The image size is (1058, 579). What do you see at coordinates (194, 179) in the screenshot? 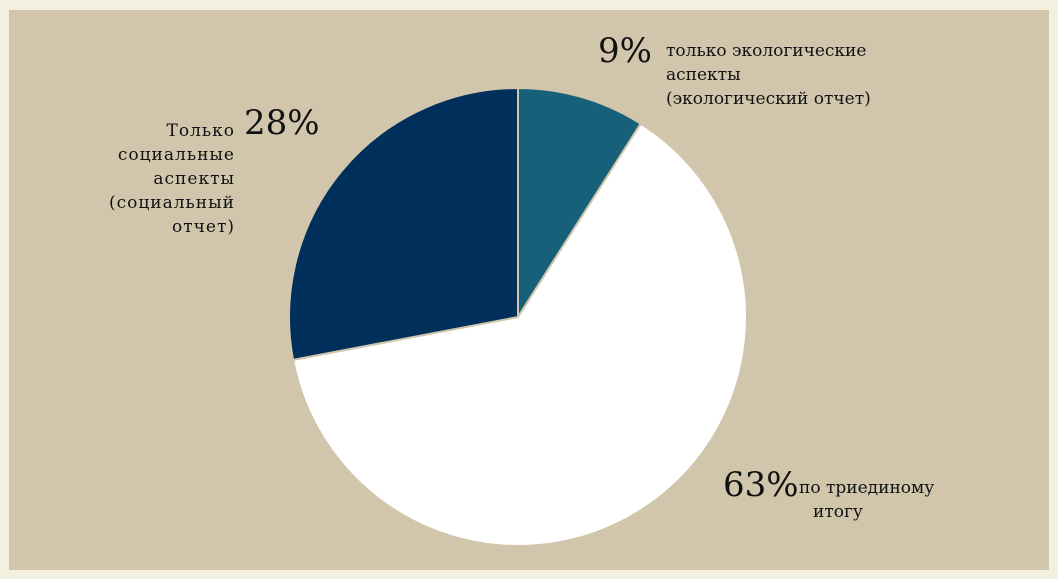
I see `slice-social-label-line: аспекты` at bounding box center [194, 179].